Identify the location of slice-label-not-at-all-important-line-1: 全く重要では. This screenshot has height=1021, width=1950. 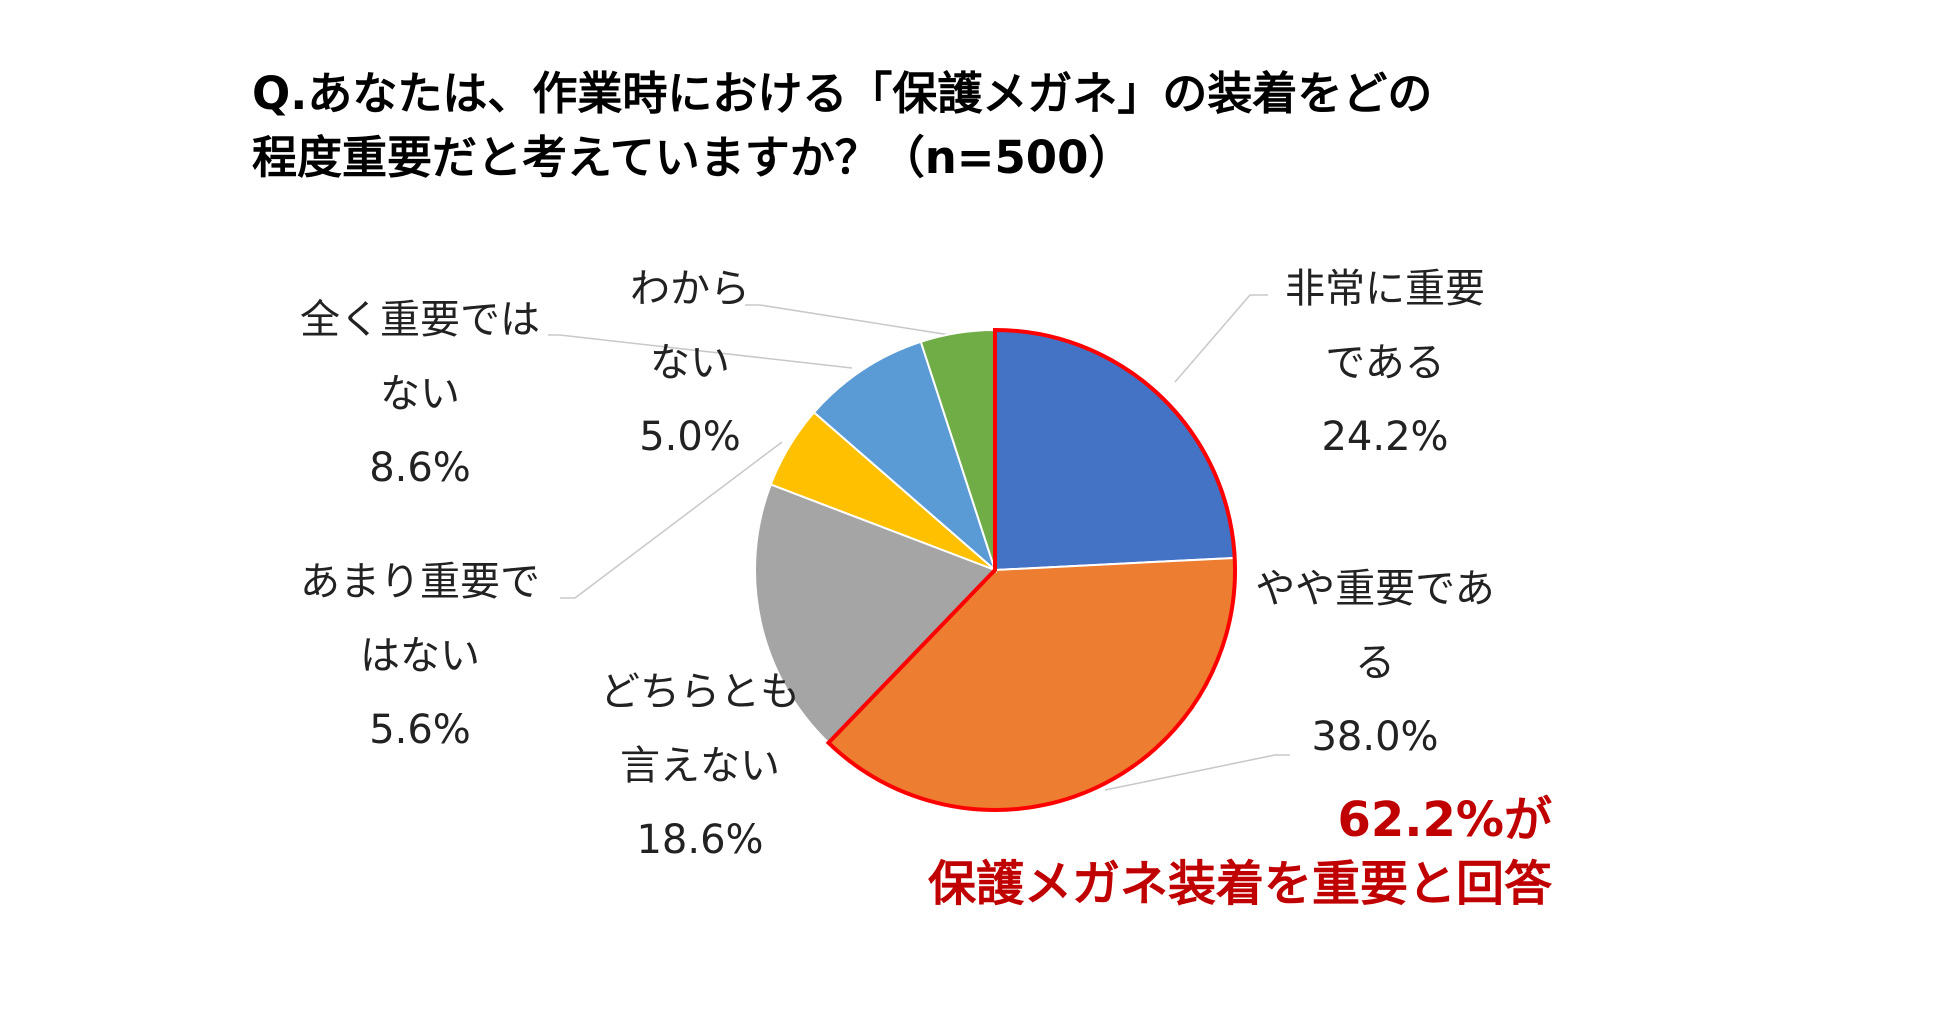
(420, 320).